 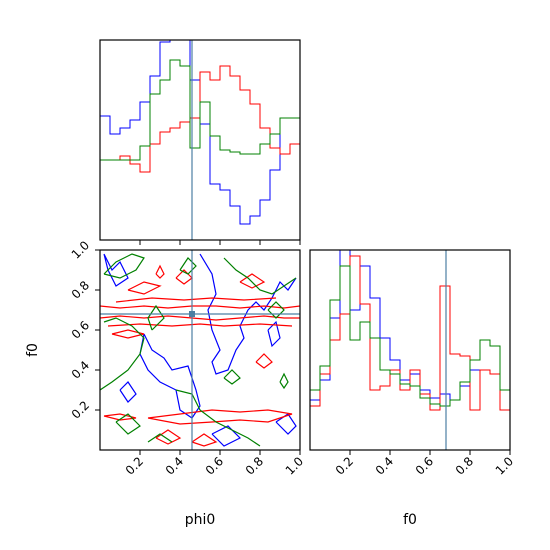 What do you see at coordinates (192, 314) in the screenshot?
I see `truth-point-marker` at bounding box center [192, 314].